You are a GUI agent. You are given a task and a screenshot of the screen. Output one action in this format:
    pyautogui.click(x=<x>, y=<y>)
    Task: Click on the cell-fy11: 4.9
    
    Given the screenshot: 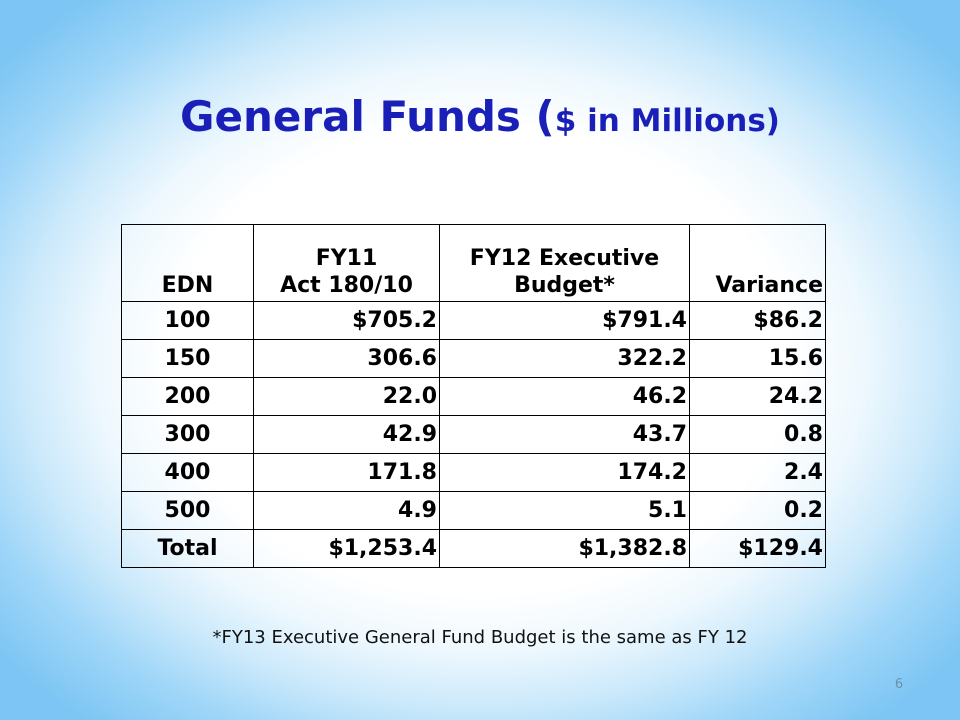 What is the action you would take?
    pyautogui.click(x=346, y=510)
    